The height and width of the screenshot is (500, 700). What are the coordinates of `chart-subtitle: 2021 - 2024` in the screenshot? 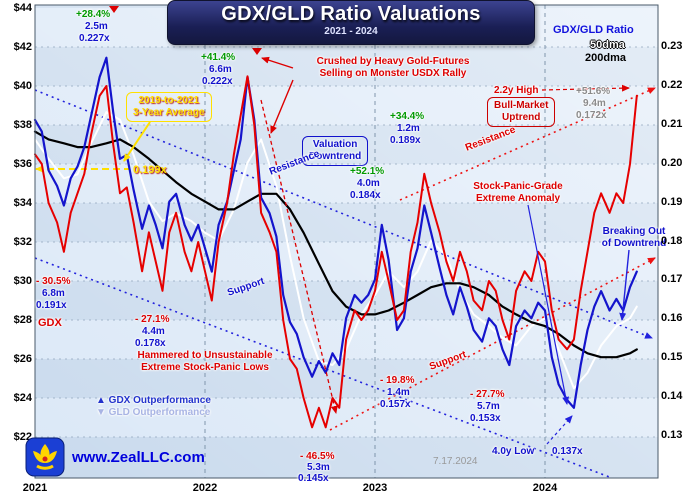 It's located at (351, 31).